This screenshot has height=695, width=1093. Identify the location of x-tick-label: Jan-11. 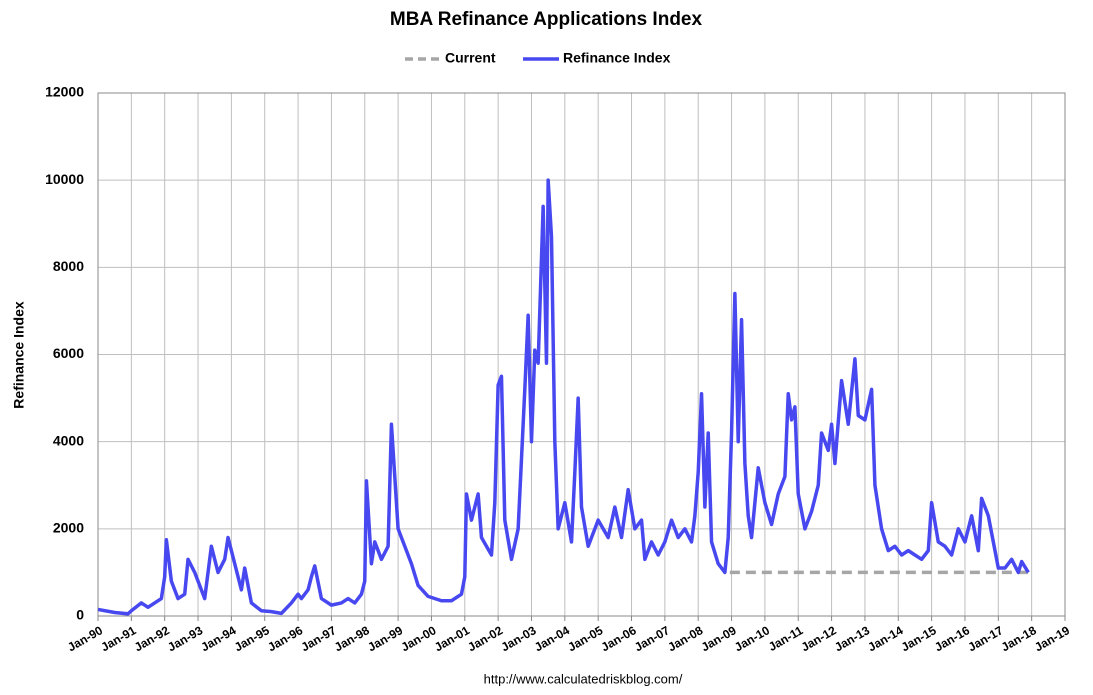
(786, 638).